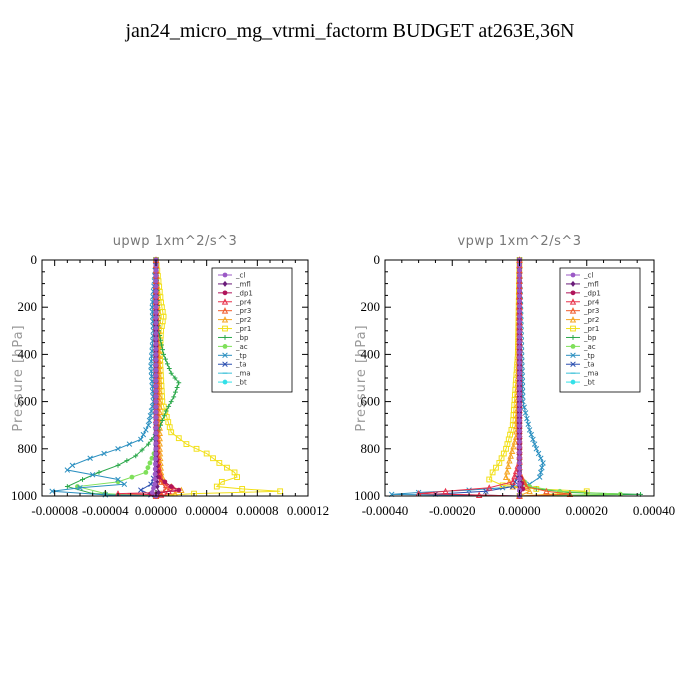  I want to click on legend-label: _bt, so click(241, 383).